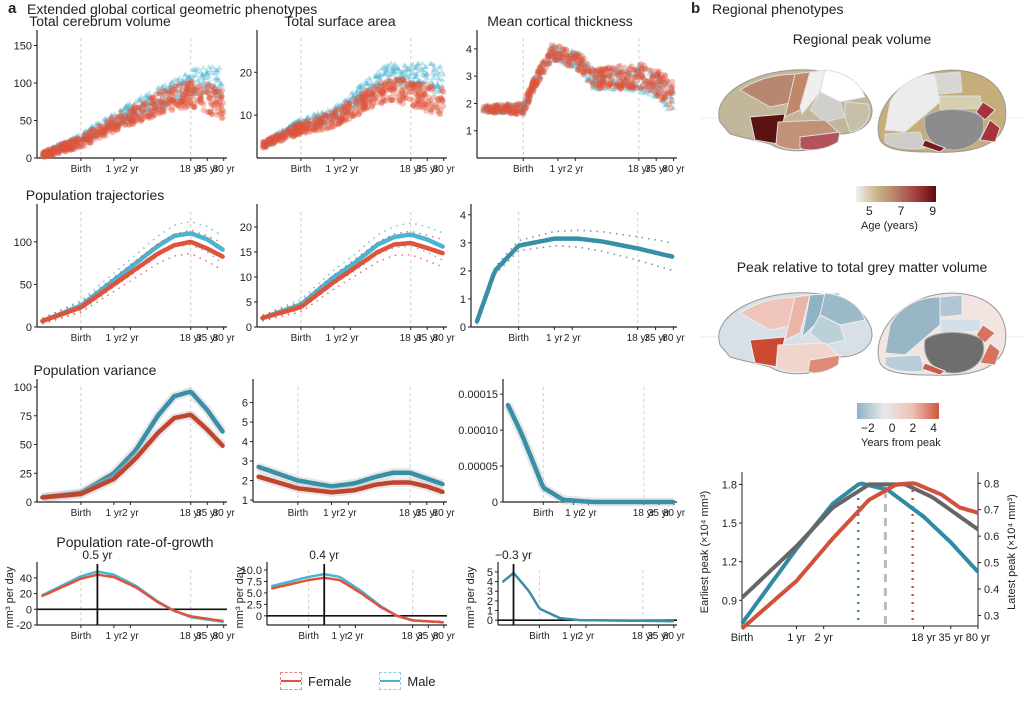 The image size is (1024, 701). I want to click on variance-band, so click(134, 456).